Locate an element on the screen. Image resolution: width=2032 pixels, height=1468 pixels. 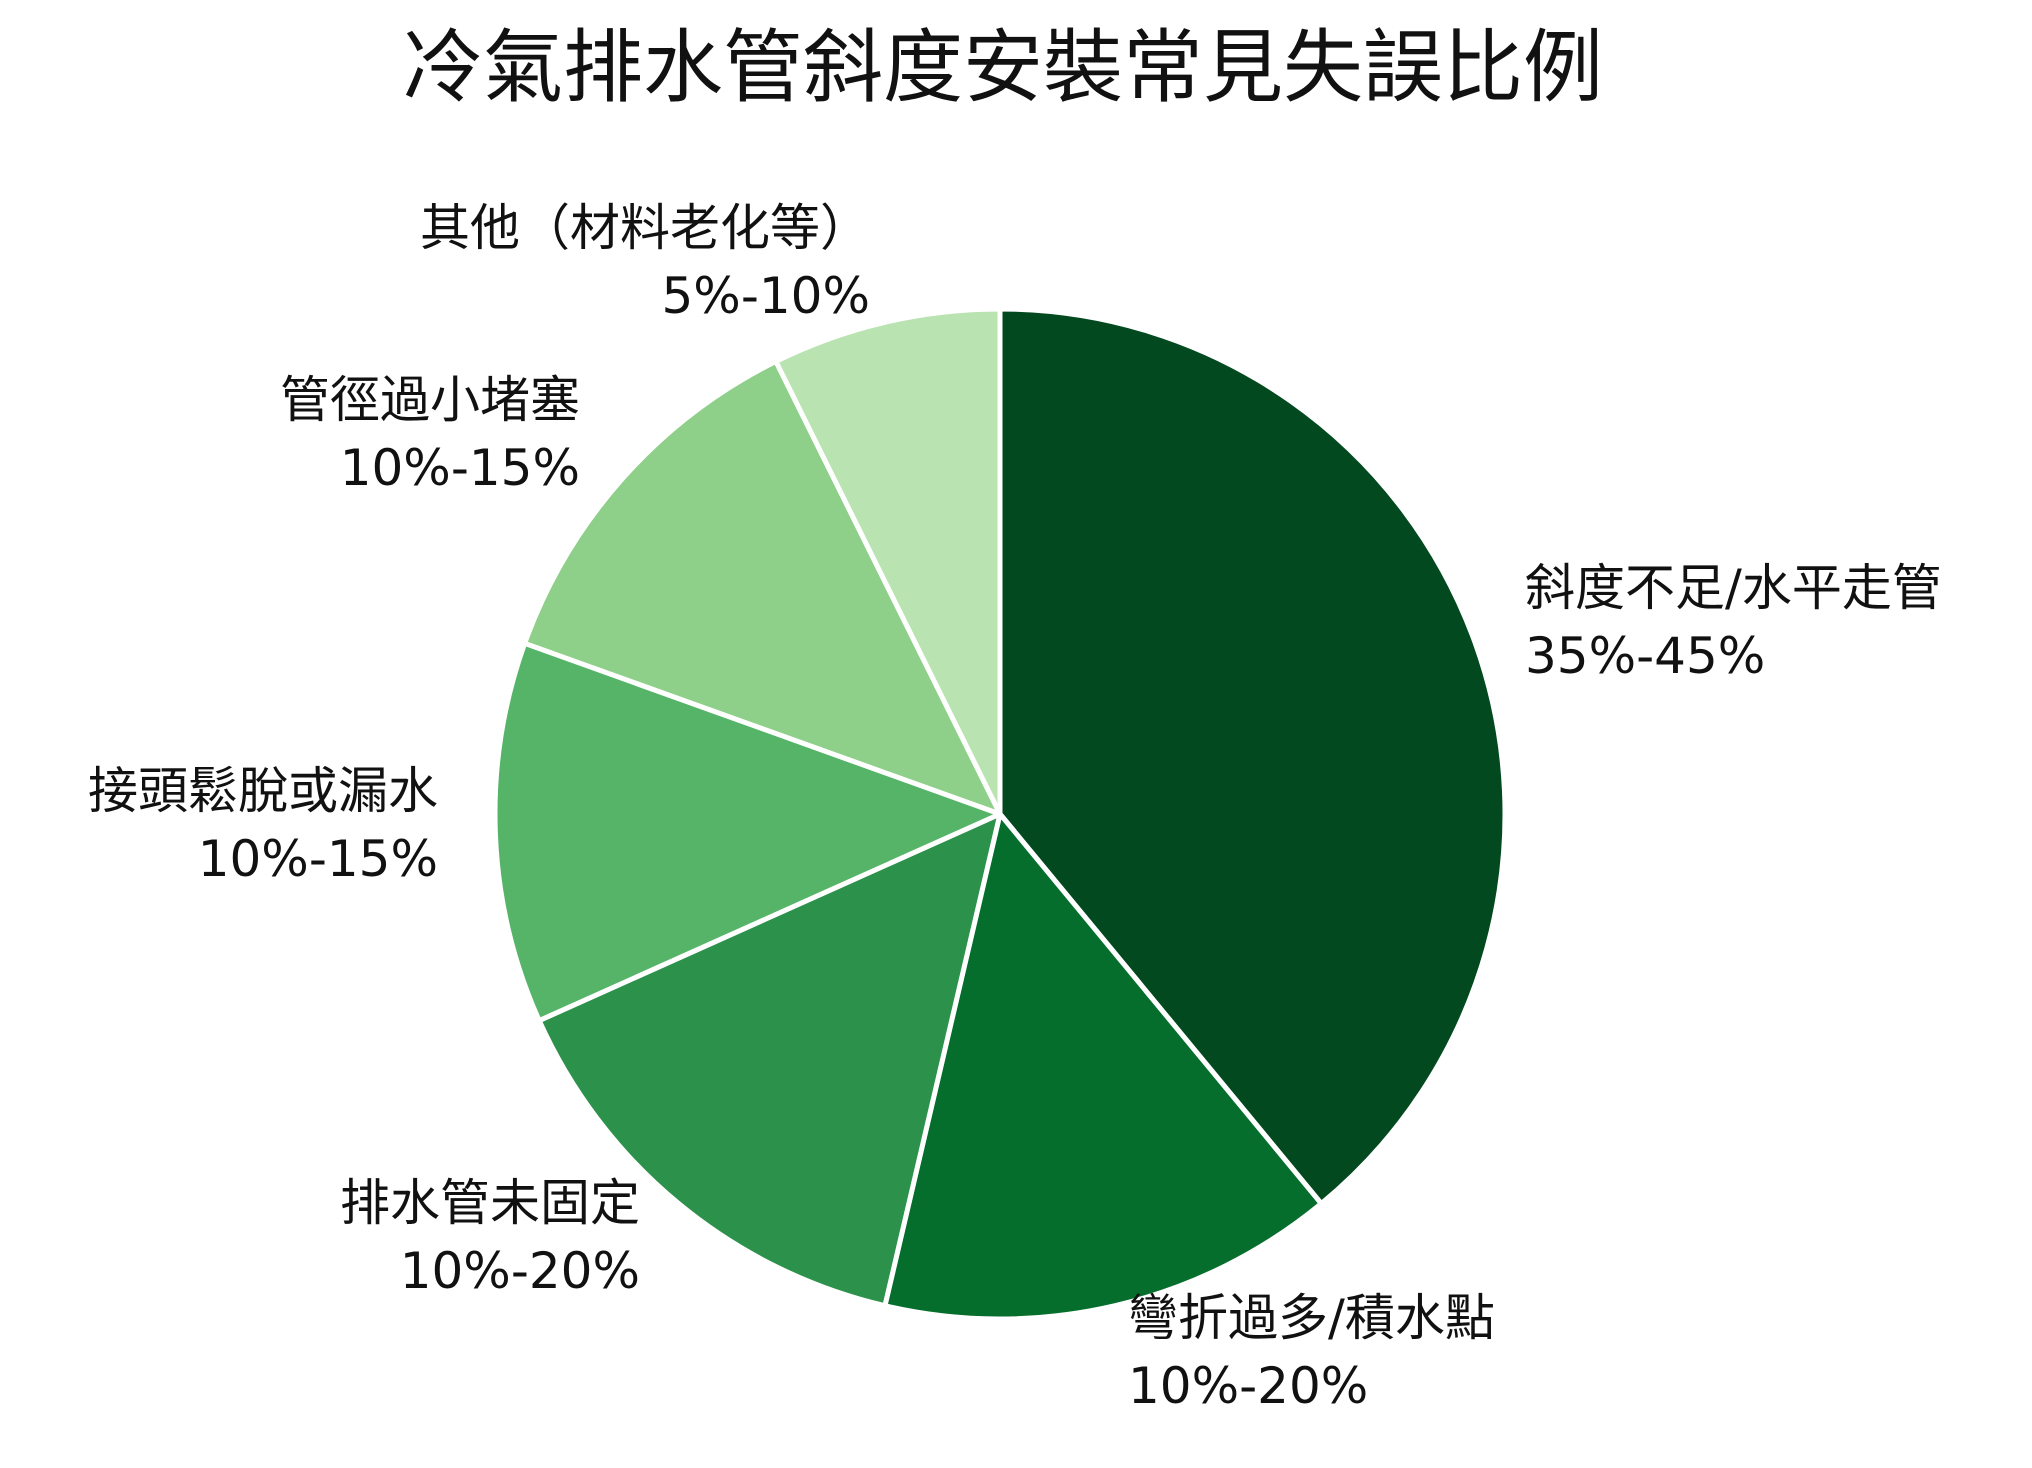
slice-value-label-4: 10%-15% is located at coordinates (318, 859).